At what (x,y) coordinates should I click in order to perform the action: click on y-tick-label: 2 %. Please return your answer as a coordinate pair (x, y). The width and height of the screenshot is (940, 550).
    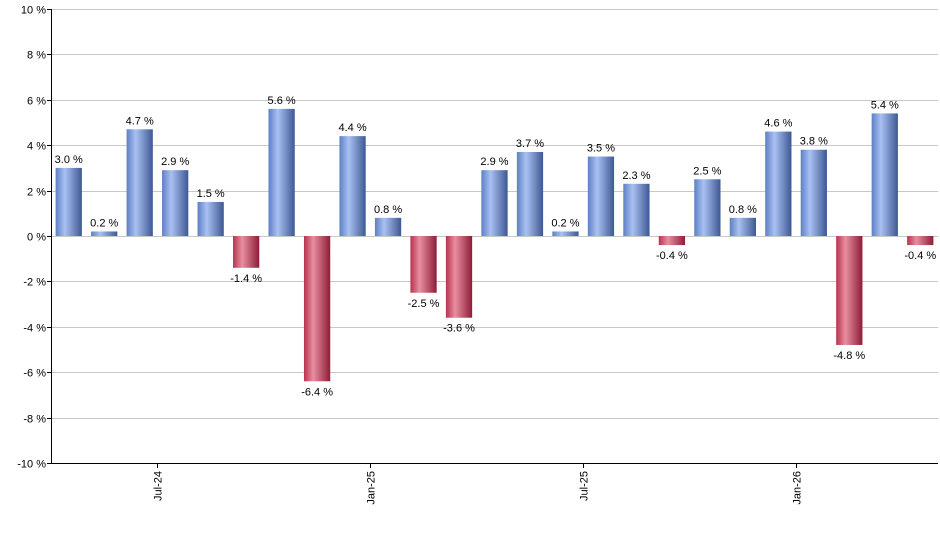
    Looking at the image, I should click on (36, 193).